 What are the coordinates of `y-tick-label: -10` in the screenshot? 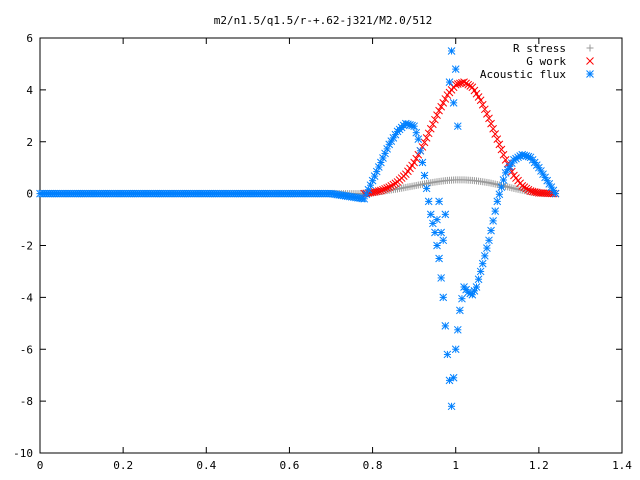 It's located at (23, 453).